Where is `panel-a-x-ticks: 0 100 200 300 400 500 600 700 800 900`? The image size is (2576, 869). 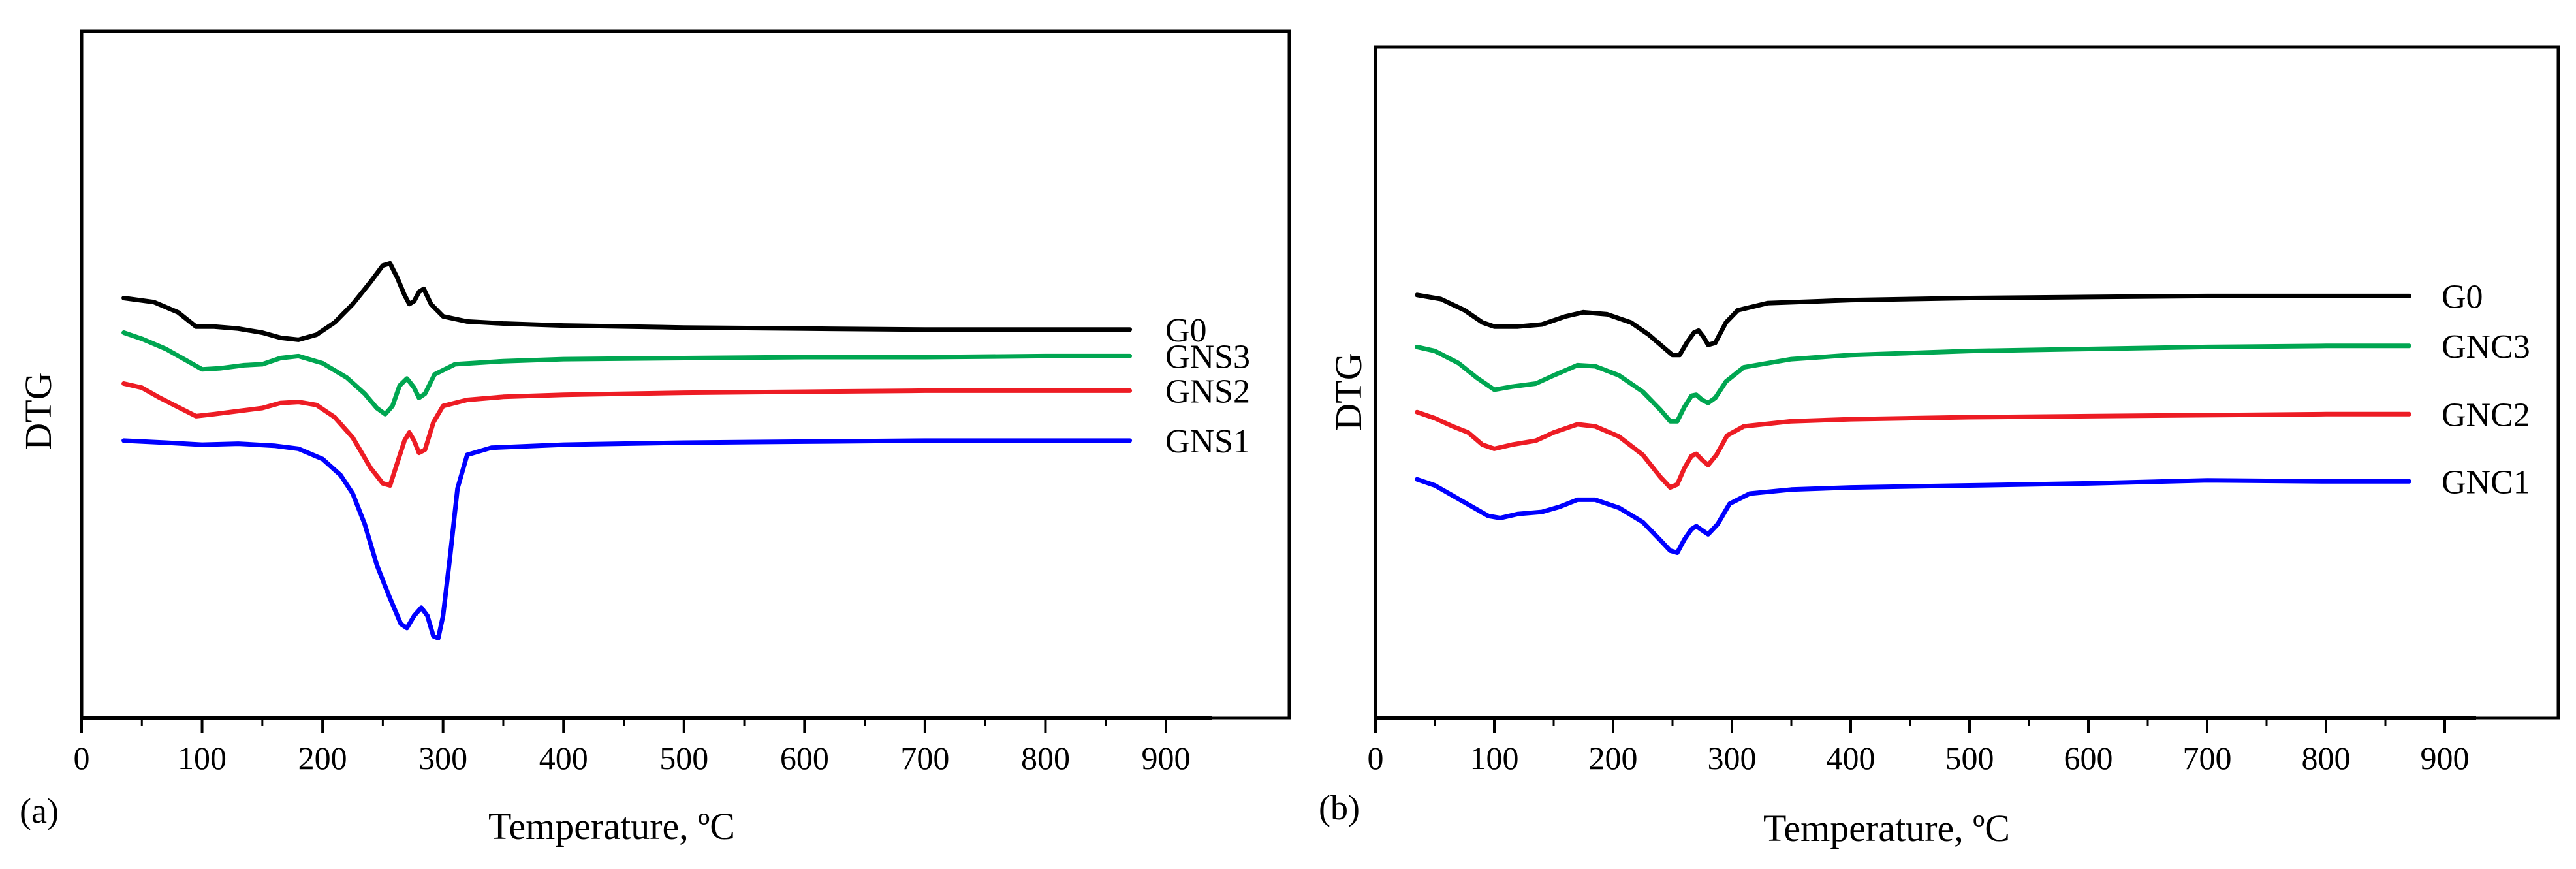 panel-a-x-ticks: 0 100 200 300 400 500 600 700 800 900 is located at coordinates (632, 747).